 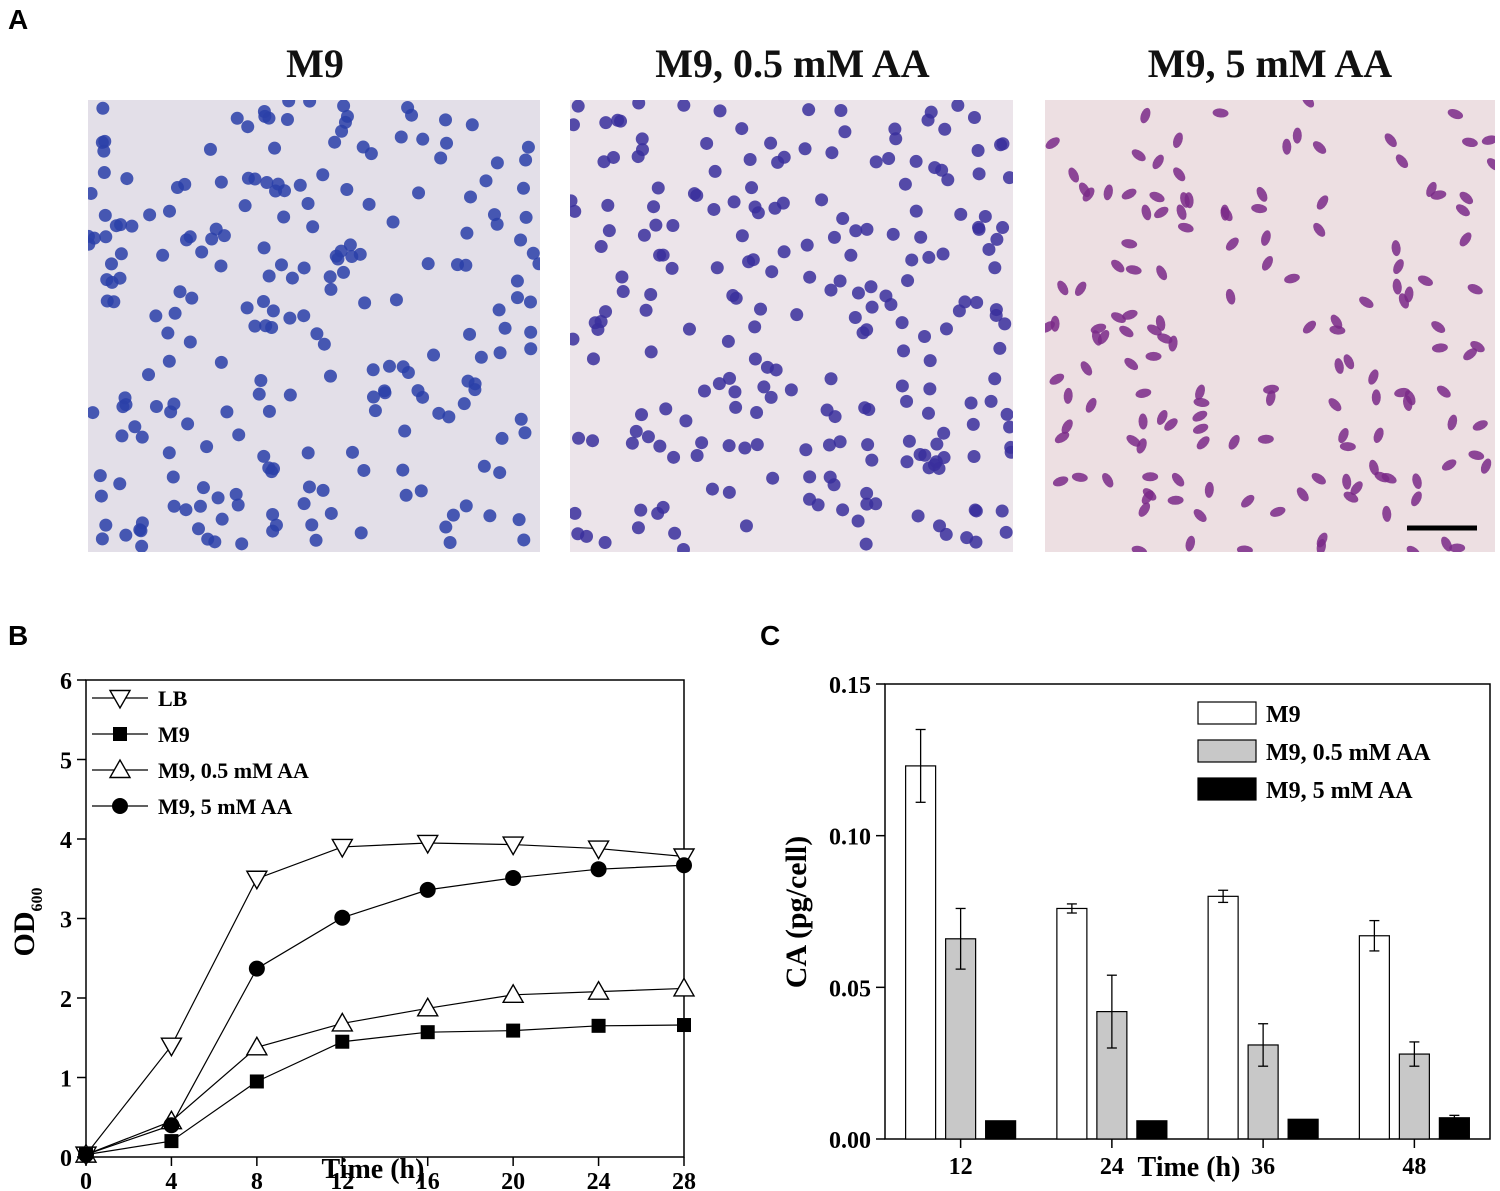 I want to click on chart-b-ytick-label: 2, so click(x=66, y=1000).